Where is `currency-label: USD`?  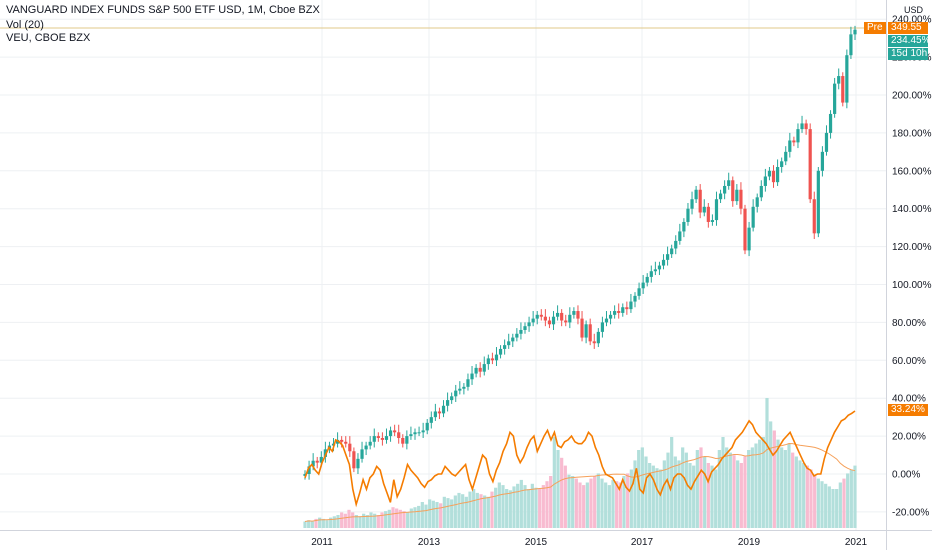
currency-label: USD is located at coordinates (914, 10).